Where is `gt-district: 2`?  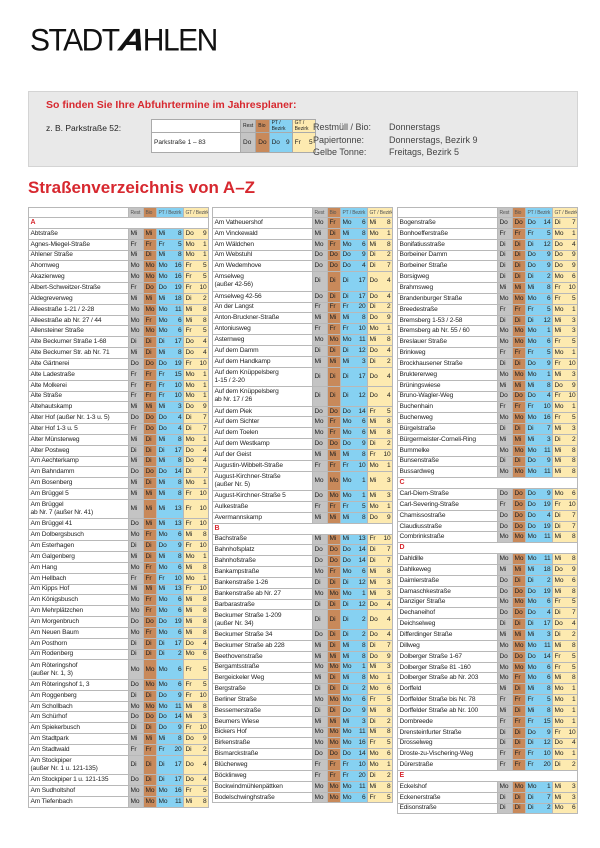 gt-district: 2 is located at coordinates (387, 361).